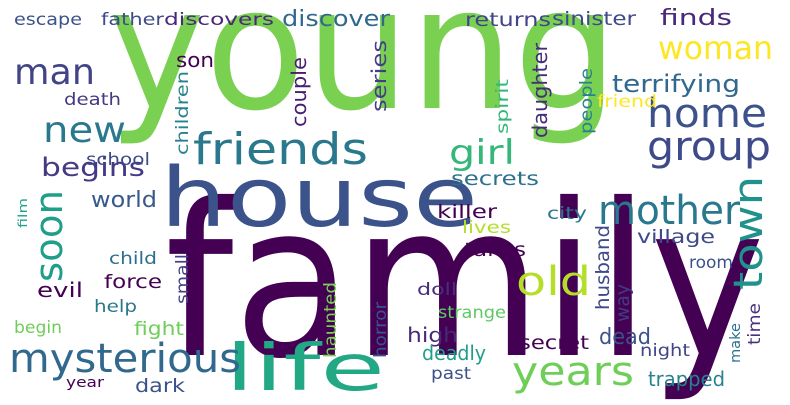 Image resolution: width=790 pixels, height=405 pixels. Describe the element at coordinates (503, 106) in the screenshot. I see `word-spirit: spirit` at that location.